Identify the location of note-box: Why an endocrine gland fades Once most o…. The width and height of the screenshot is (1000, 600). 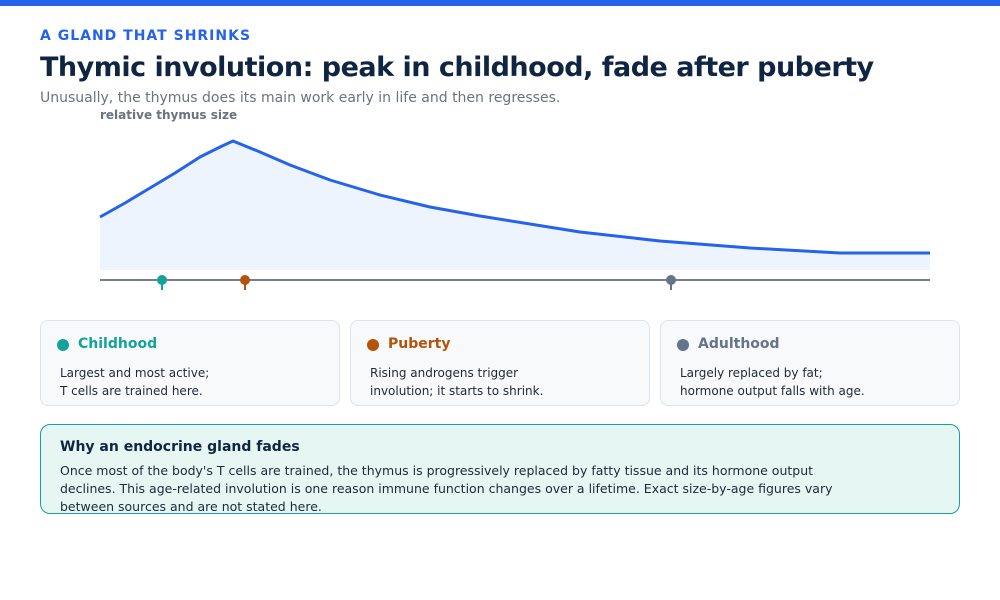
(500, 469).